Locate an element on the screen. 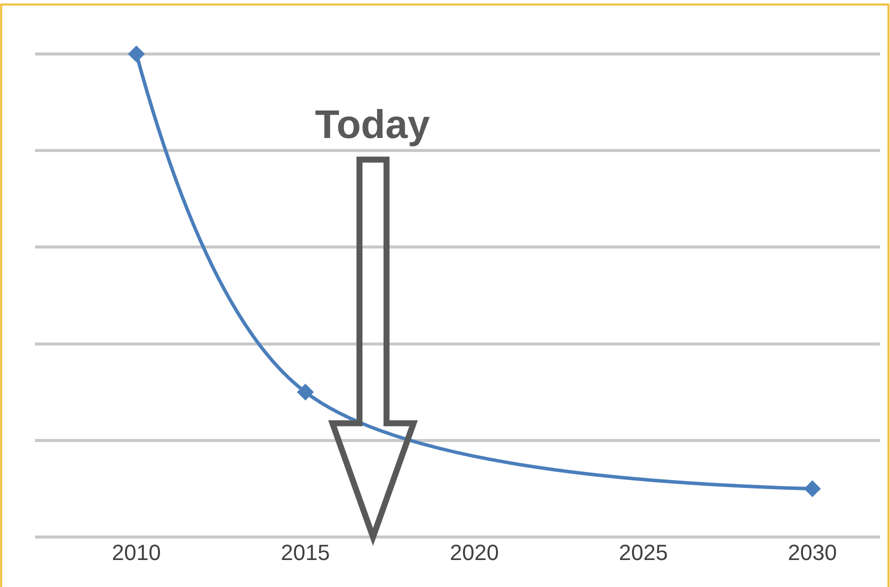 Image resolution: width=890 pixels, height=587 pixels. x-tick-label: 2020 is located at coordinates (474, 552).